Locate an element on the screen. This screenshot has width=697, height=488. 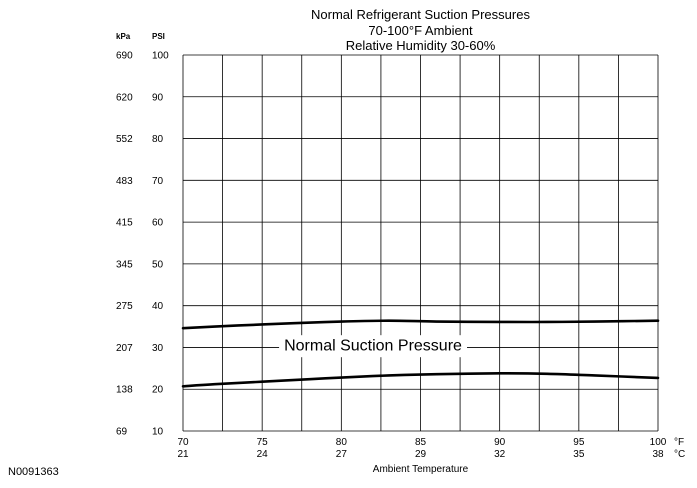
x-tick-label-fahrenheit: 85 is located at coordinates (421, 442).